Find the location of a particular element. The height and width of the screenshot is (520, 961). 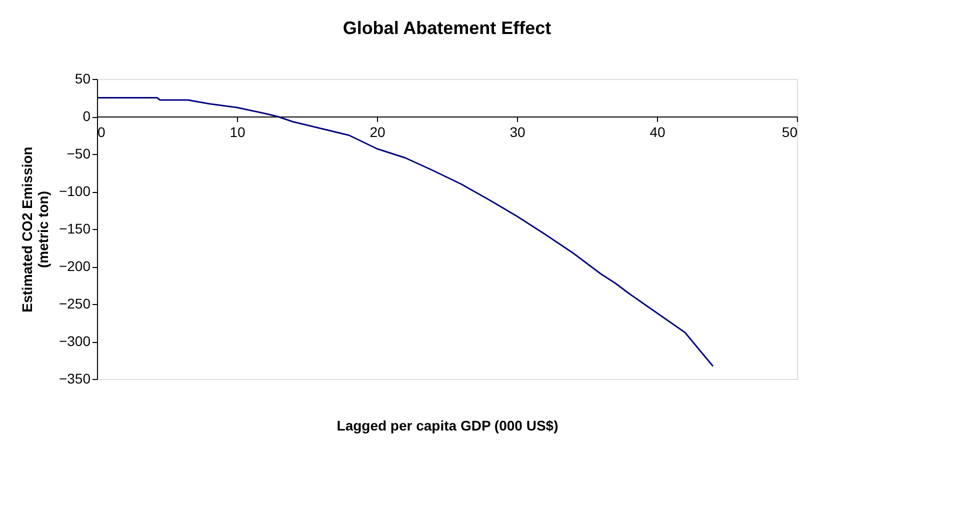

chart-title: Global Abatement Effect is located at coordinates (447, 28).